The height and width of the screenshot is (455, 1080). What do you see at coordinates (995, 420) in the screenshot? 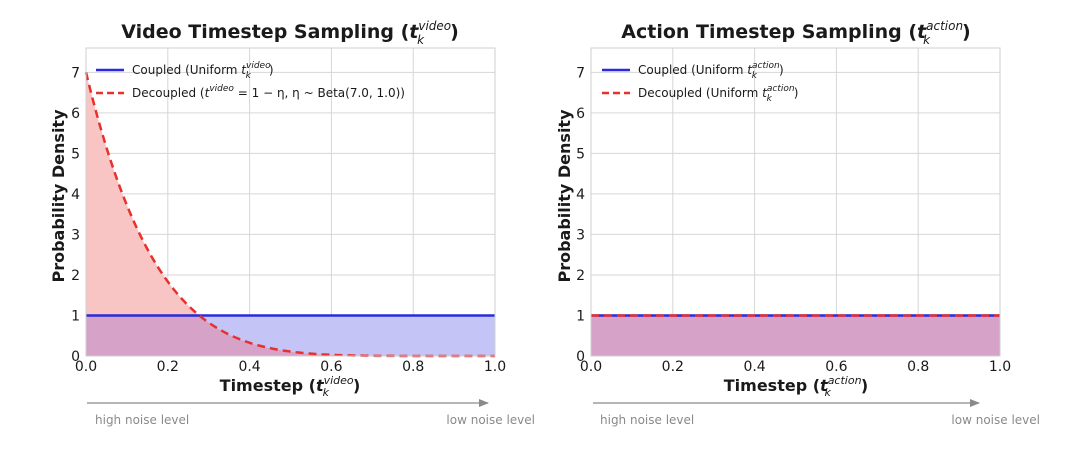
I see `action-low-noise-label: low noise level` at bounding box center [995, 420].